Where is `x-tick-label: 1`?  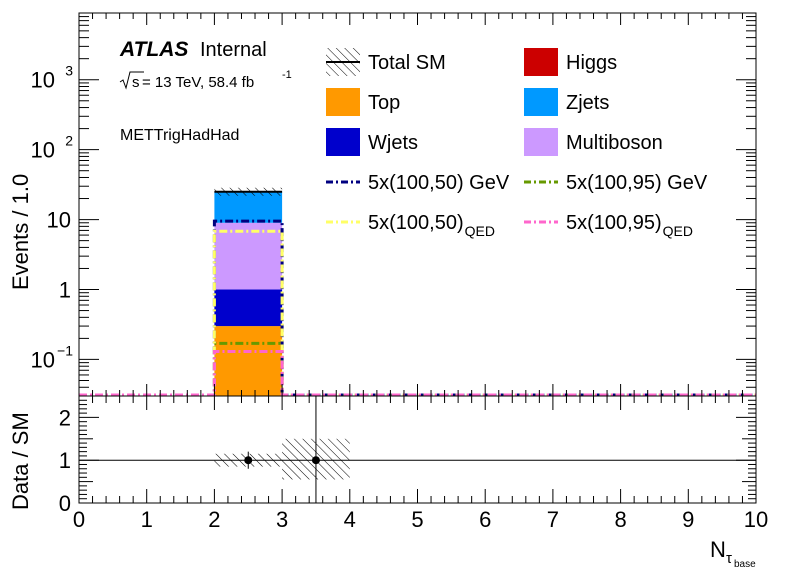
x-tick-label: 1 is located at coordinates (147, 519).